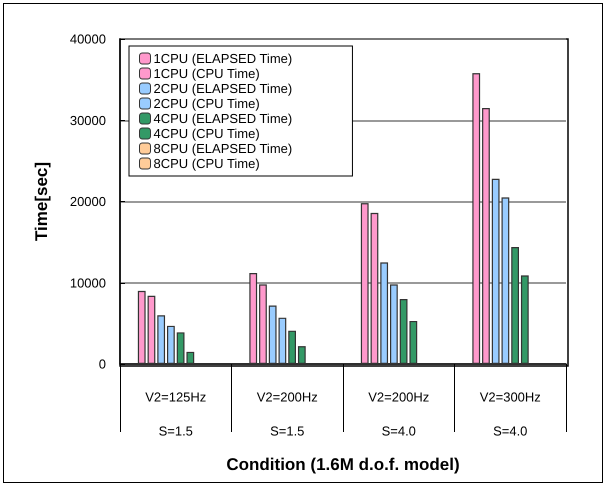 The width and height of the screenshot is (609, 488). What do you see at coordinates (223, 148) in the screenshot?
I see `legend-label: 8CPU (ELAPSED Time)` at bounding box center [223, 148].